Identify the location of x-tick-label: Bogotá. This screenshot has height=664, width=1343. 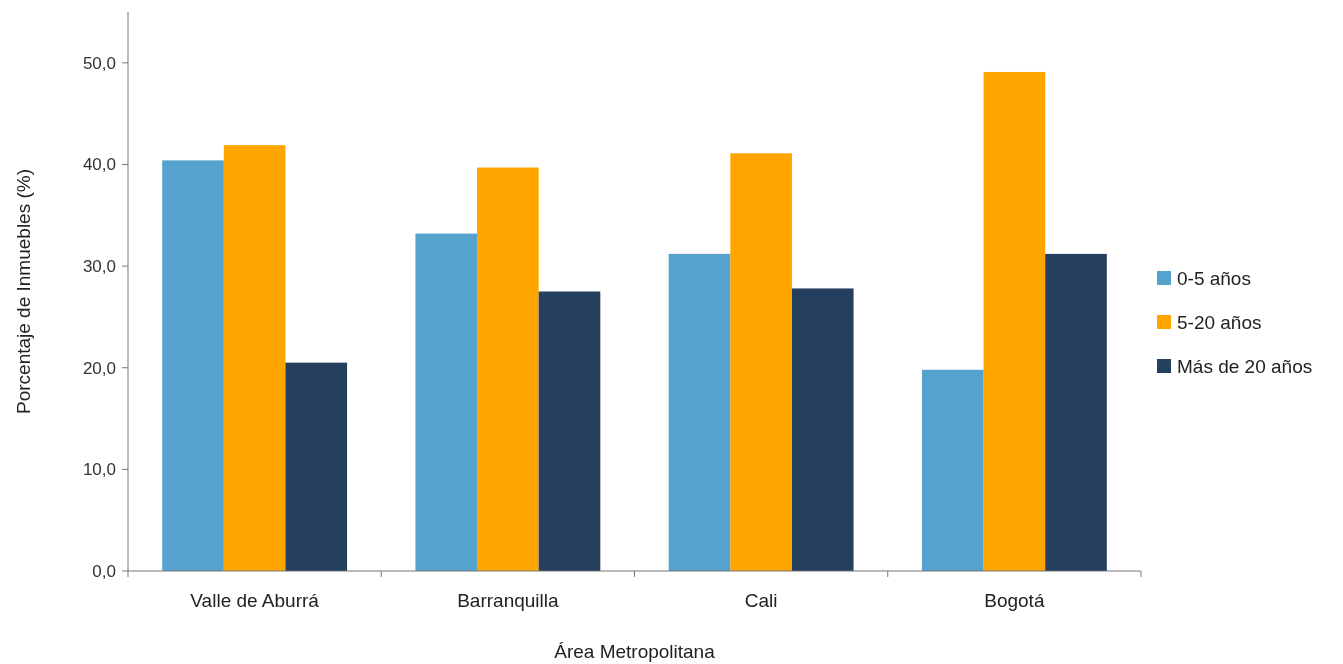
(1014, 600).